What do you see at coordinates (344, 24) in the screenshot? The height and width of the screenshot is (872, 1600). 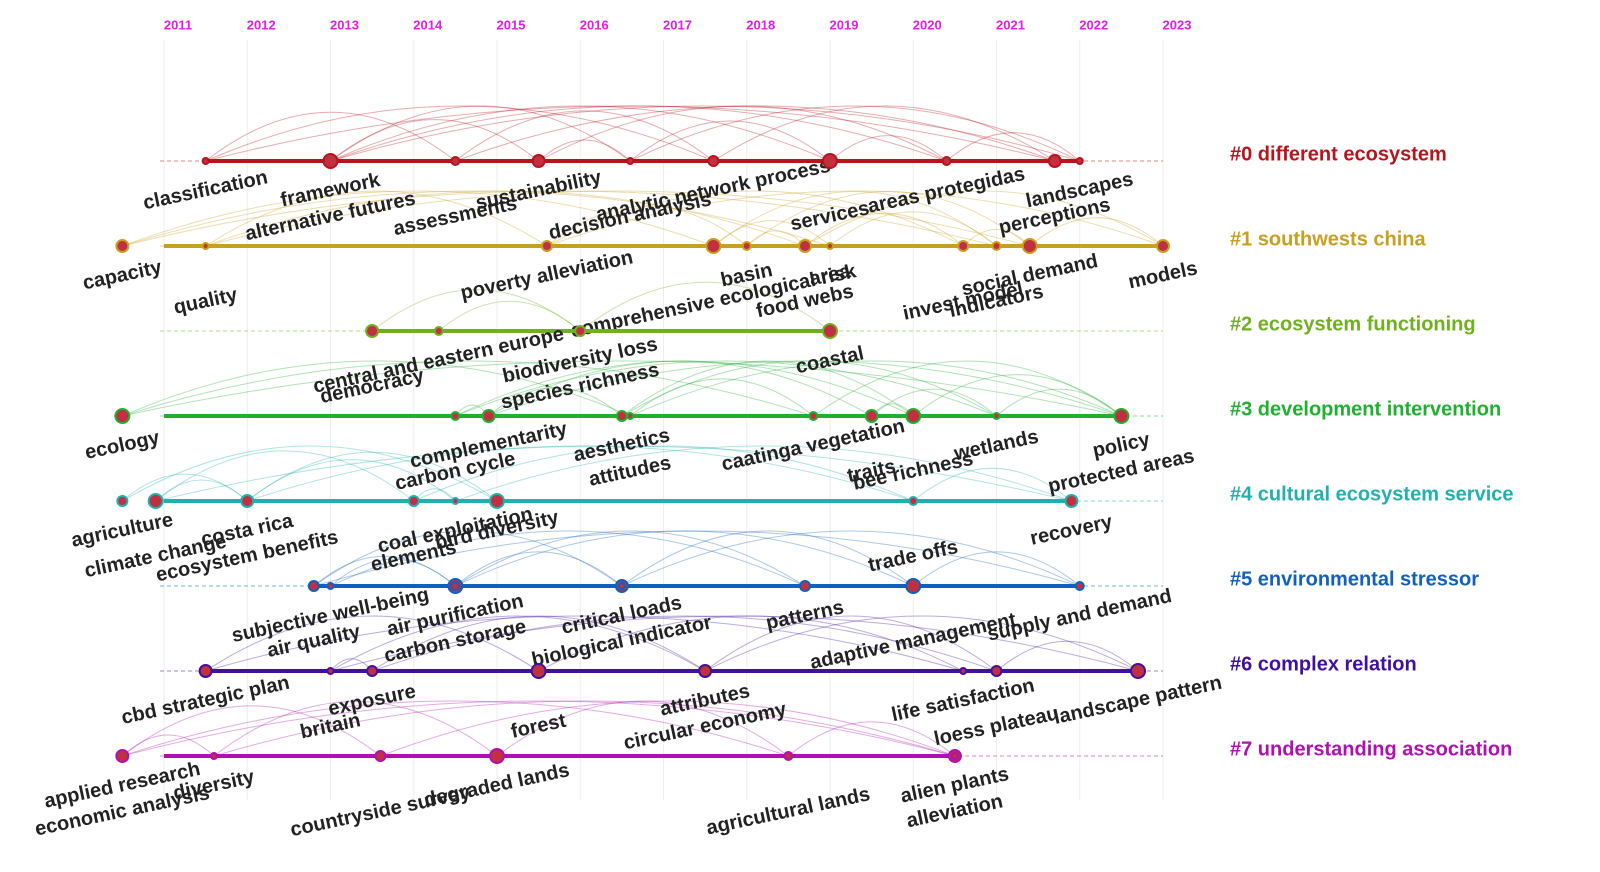 I see `year-label: 2013` at bounding box center [344, 24].